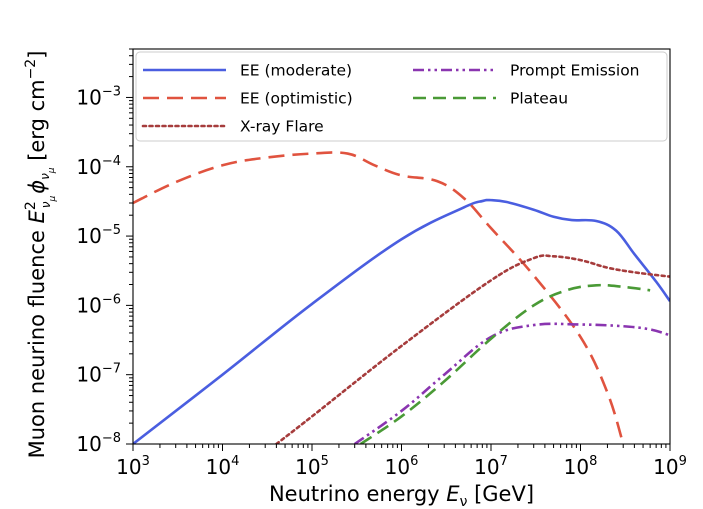 Image resolution: width=703 pixels, height=509 pixels. I want to click on x-tick-label: 105, so click(312, 466).